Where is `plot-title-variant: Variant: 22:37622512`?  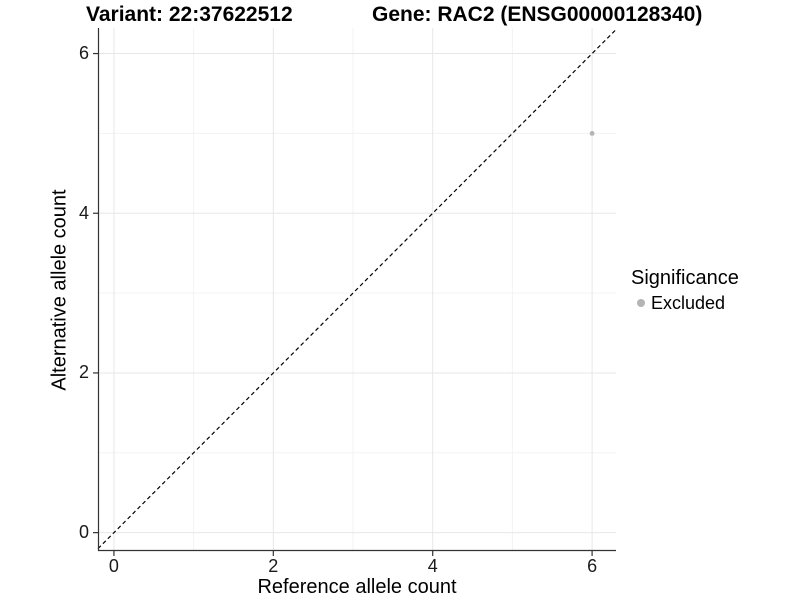 plot-title-variant: Variant: 22:37622512 is located at coordinates (189, 14).